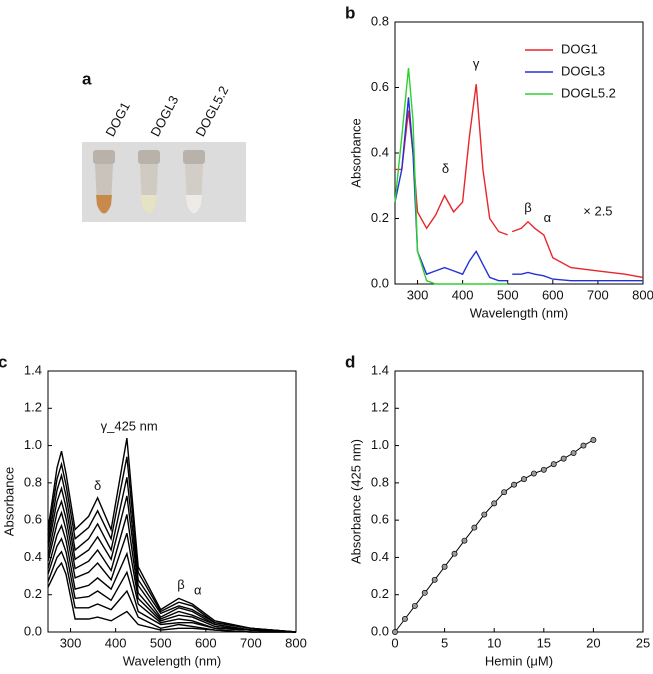  Describe the element at coordinates (519, 660) in the screenshot. I see `x-axis-label: Hemin (μM)` at that location.